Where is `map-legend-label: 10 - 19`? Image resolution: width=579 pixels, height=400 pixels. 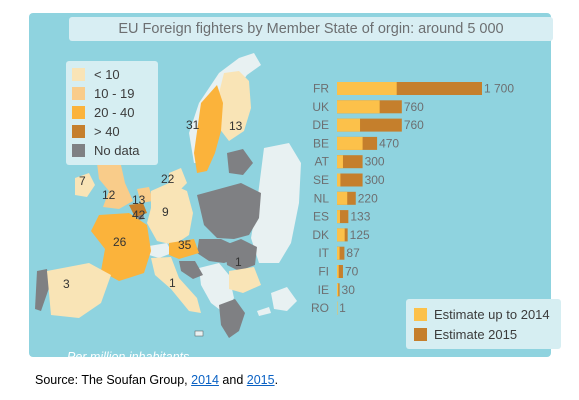
map-legend-label: 10 - 19 is located at coordinates (114, 93).